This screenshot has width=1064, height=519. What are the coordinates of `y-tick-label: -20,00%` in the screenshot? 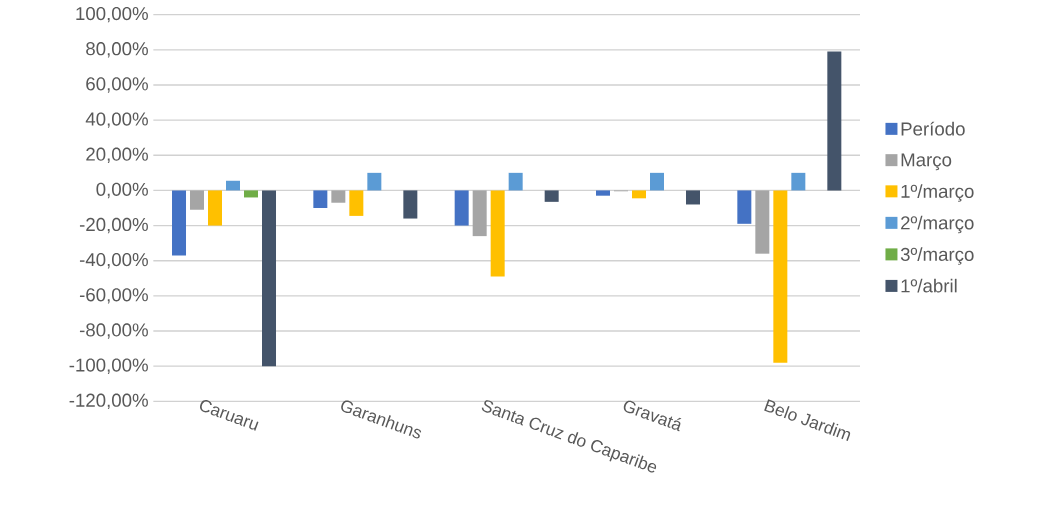 It's located at (113, 226).